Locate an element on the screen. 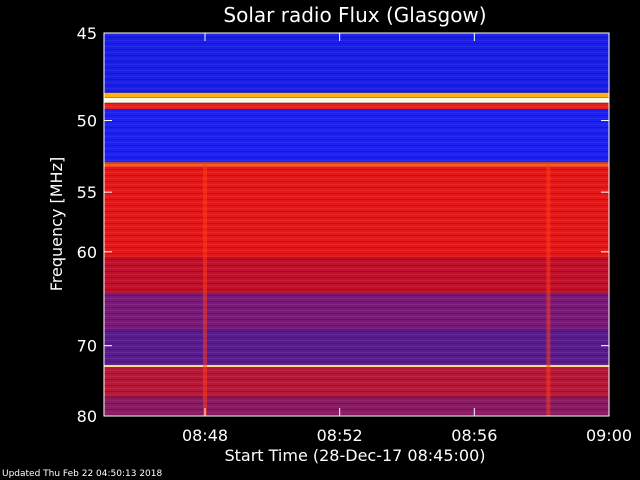 The image size is (640, 480). x-tick-label: 08:48 is located at coordinates (205, 435).